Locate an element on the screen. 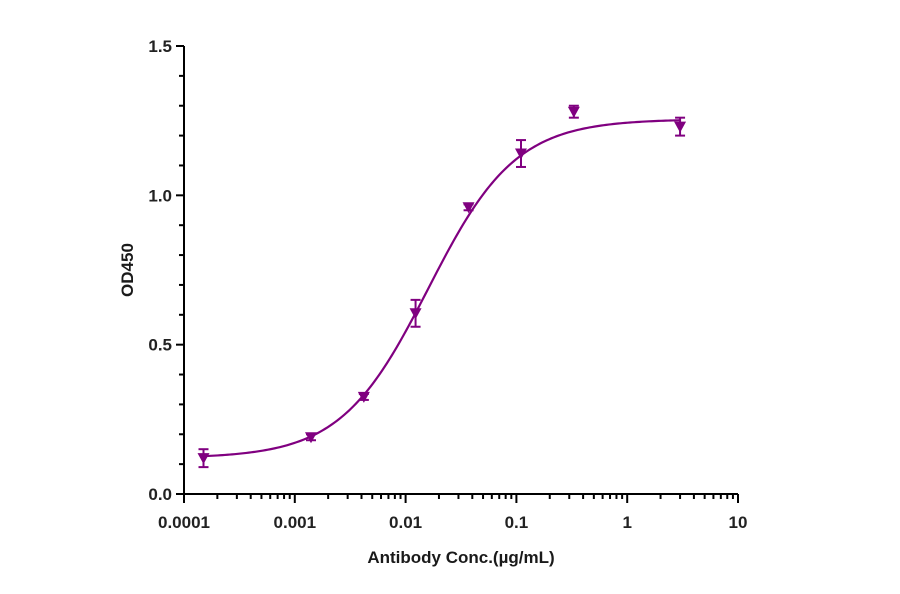  y-tick-label: 1.5 is located at coordinates (160, 46).